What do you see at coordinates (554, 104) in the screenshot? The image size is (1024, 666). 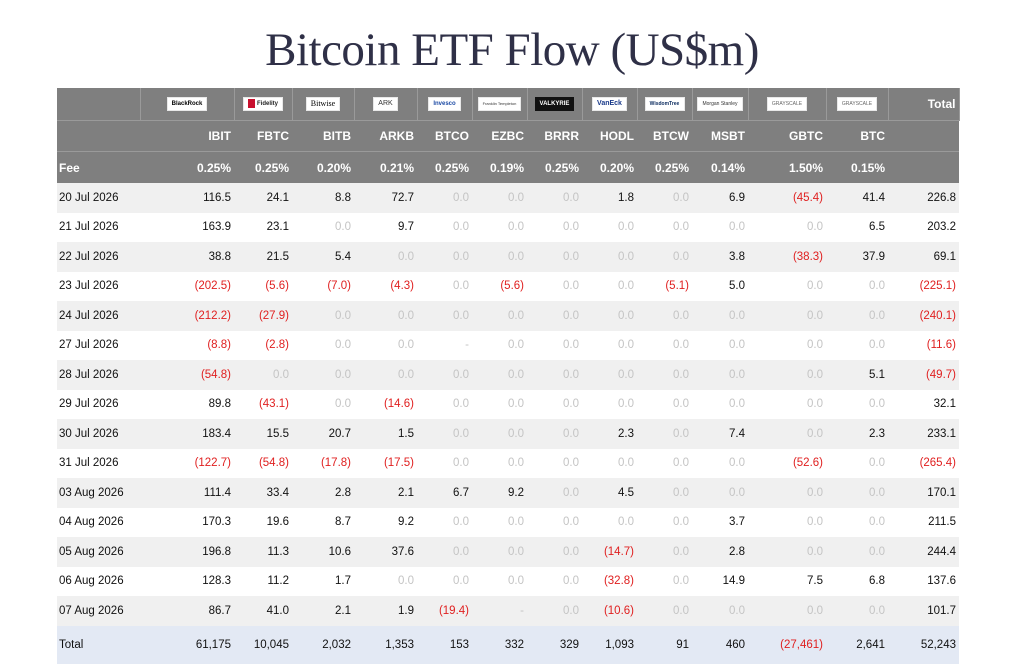 I see `valkyrie-logo: VALKYRIE` at bounding box center [554, 104].